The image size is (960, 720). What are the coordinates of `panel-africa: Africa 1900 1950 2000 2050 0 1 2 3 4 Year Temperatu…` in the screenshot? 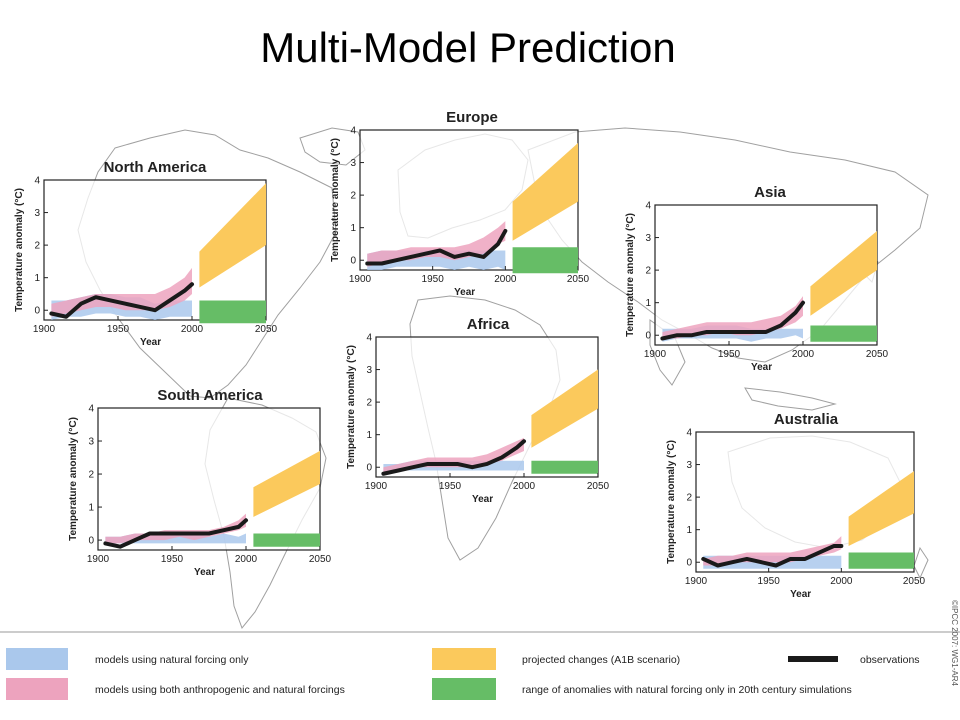 It's located at (478, 410).